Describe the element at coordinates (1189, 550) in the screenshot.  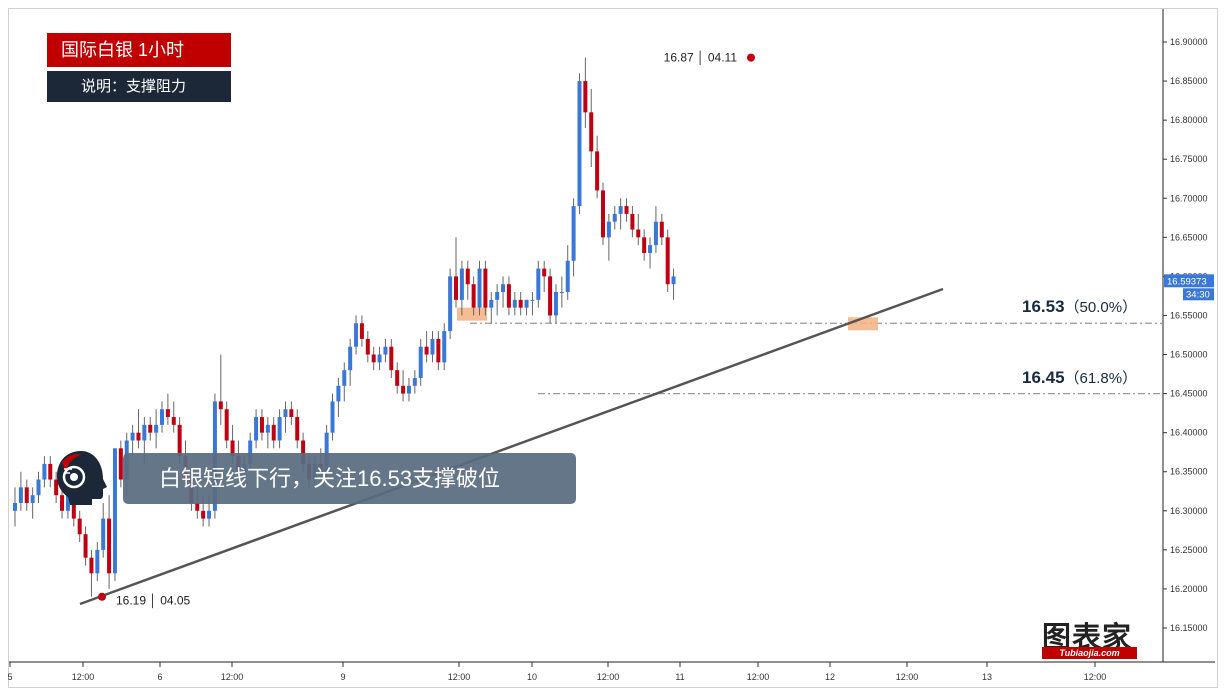
I see `y-tick-label: 16.25000` at that location.